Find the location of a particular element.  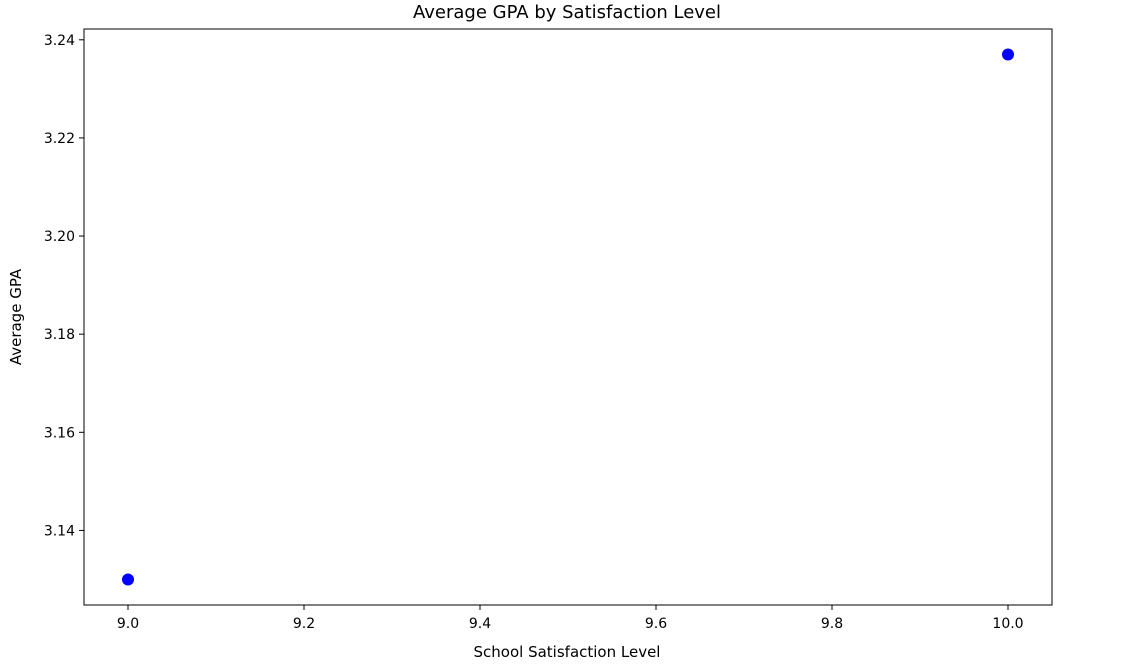

y-axis-ticks: 3.14 3.16 3.18 3.20 3.22 3.24 is located at coordinates (64, 286).